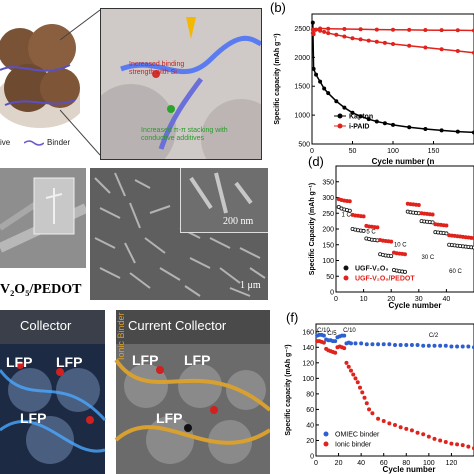  What do you see at coordinates (145, 360) in the screenshot?
I see `lfp-label-4: LFP` at bounding box center [145, 360].